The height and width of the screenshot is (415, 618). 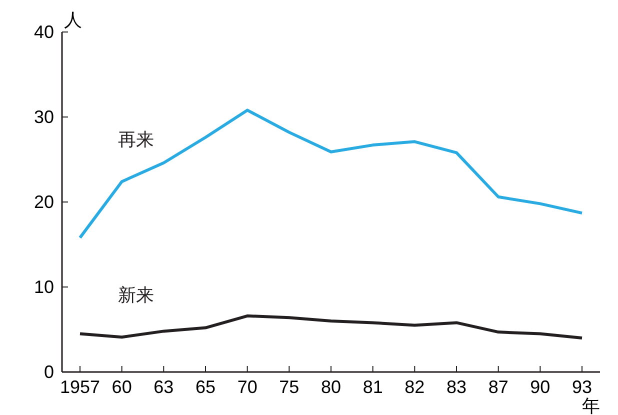 What do you see at coordinates (73, 20) in the screenshot?
I see `y-axis-title: 人` at bounding box center [73, 20].